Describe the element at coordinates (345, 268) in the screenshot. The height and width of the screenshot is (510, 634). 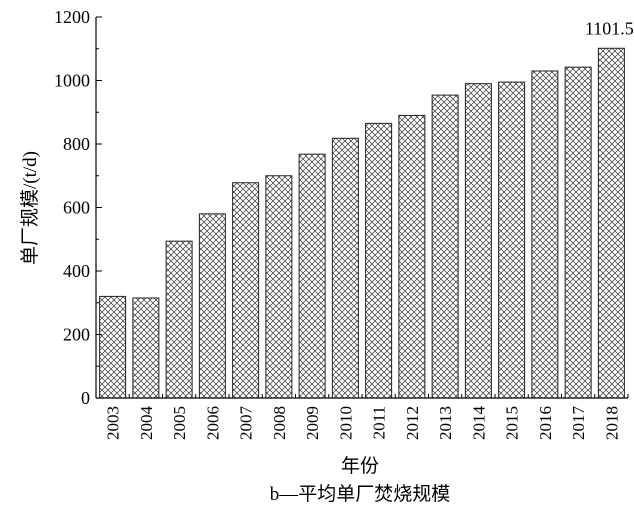
I see `bar-2010` at that location.